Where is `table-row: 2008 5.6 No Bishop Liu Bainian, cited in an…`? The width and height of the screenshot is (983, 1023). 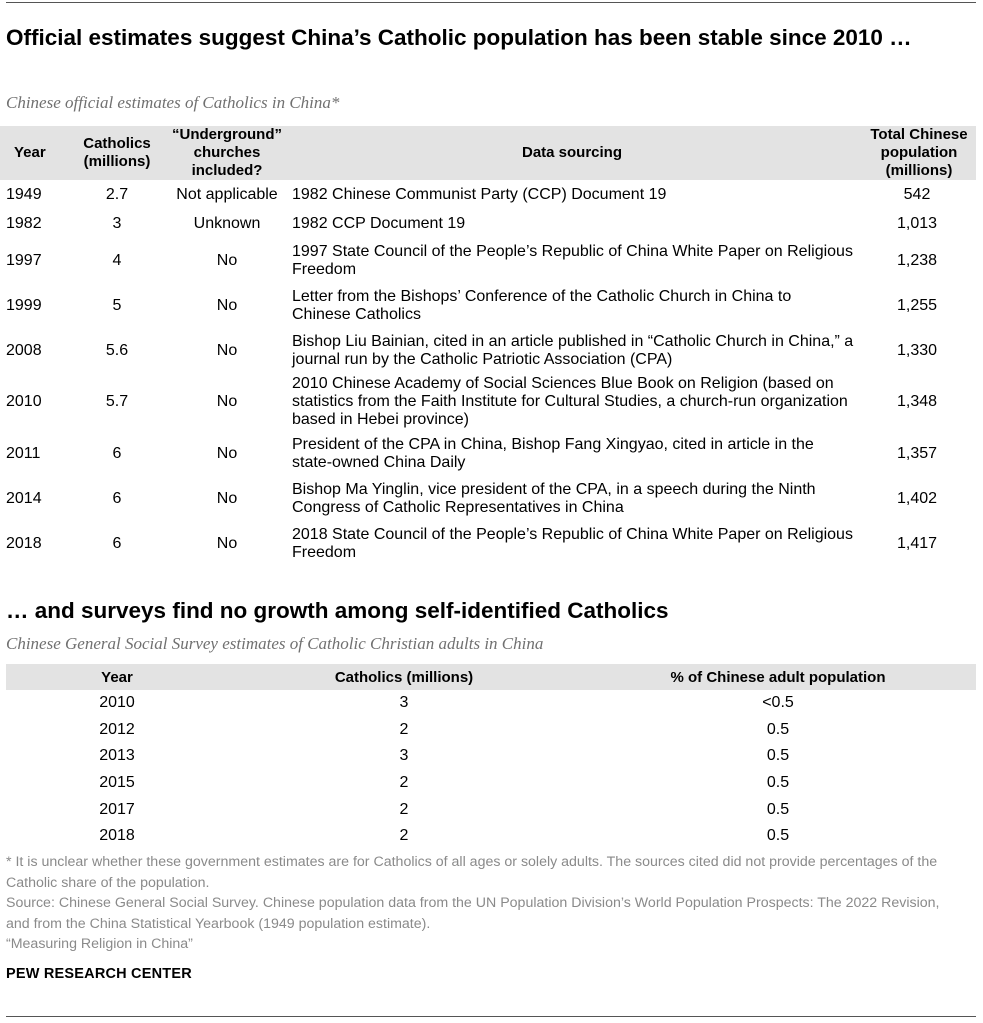 table-row: 2008 5.6 No Bishop Liu Bainian, cited in an… is located at coordinates (488, 350).